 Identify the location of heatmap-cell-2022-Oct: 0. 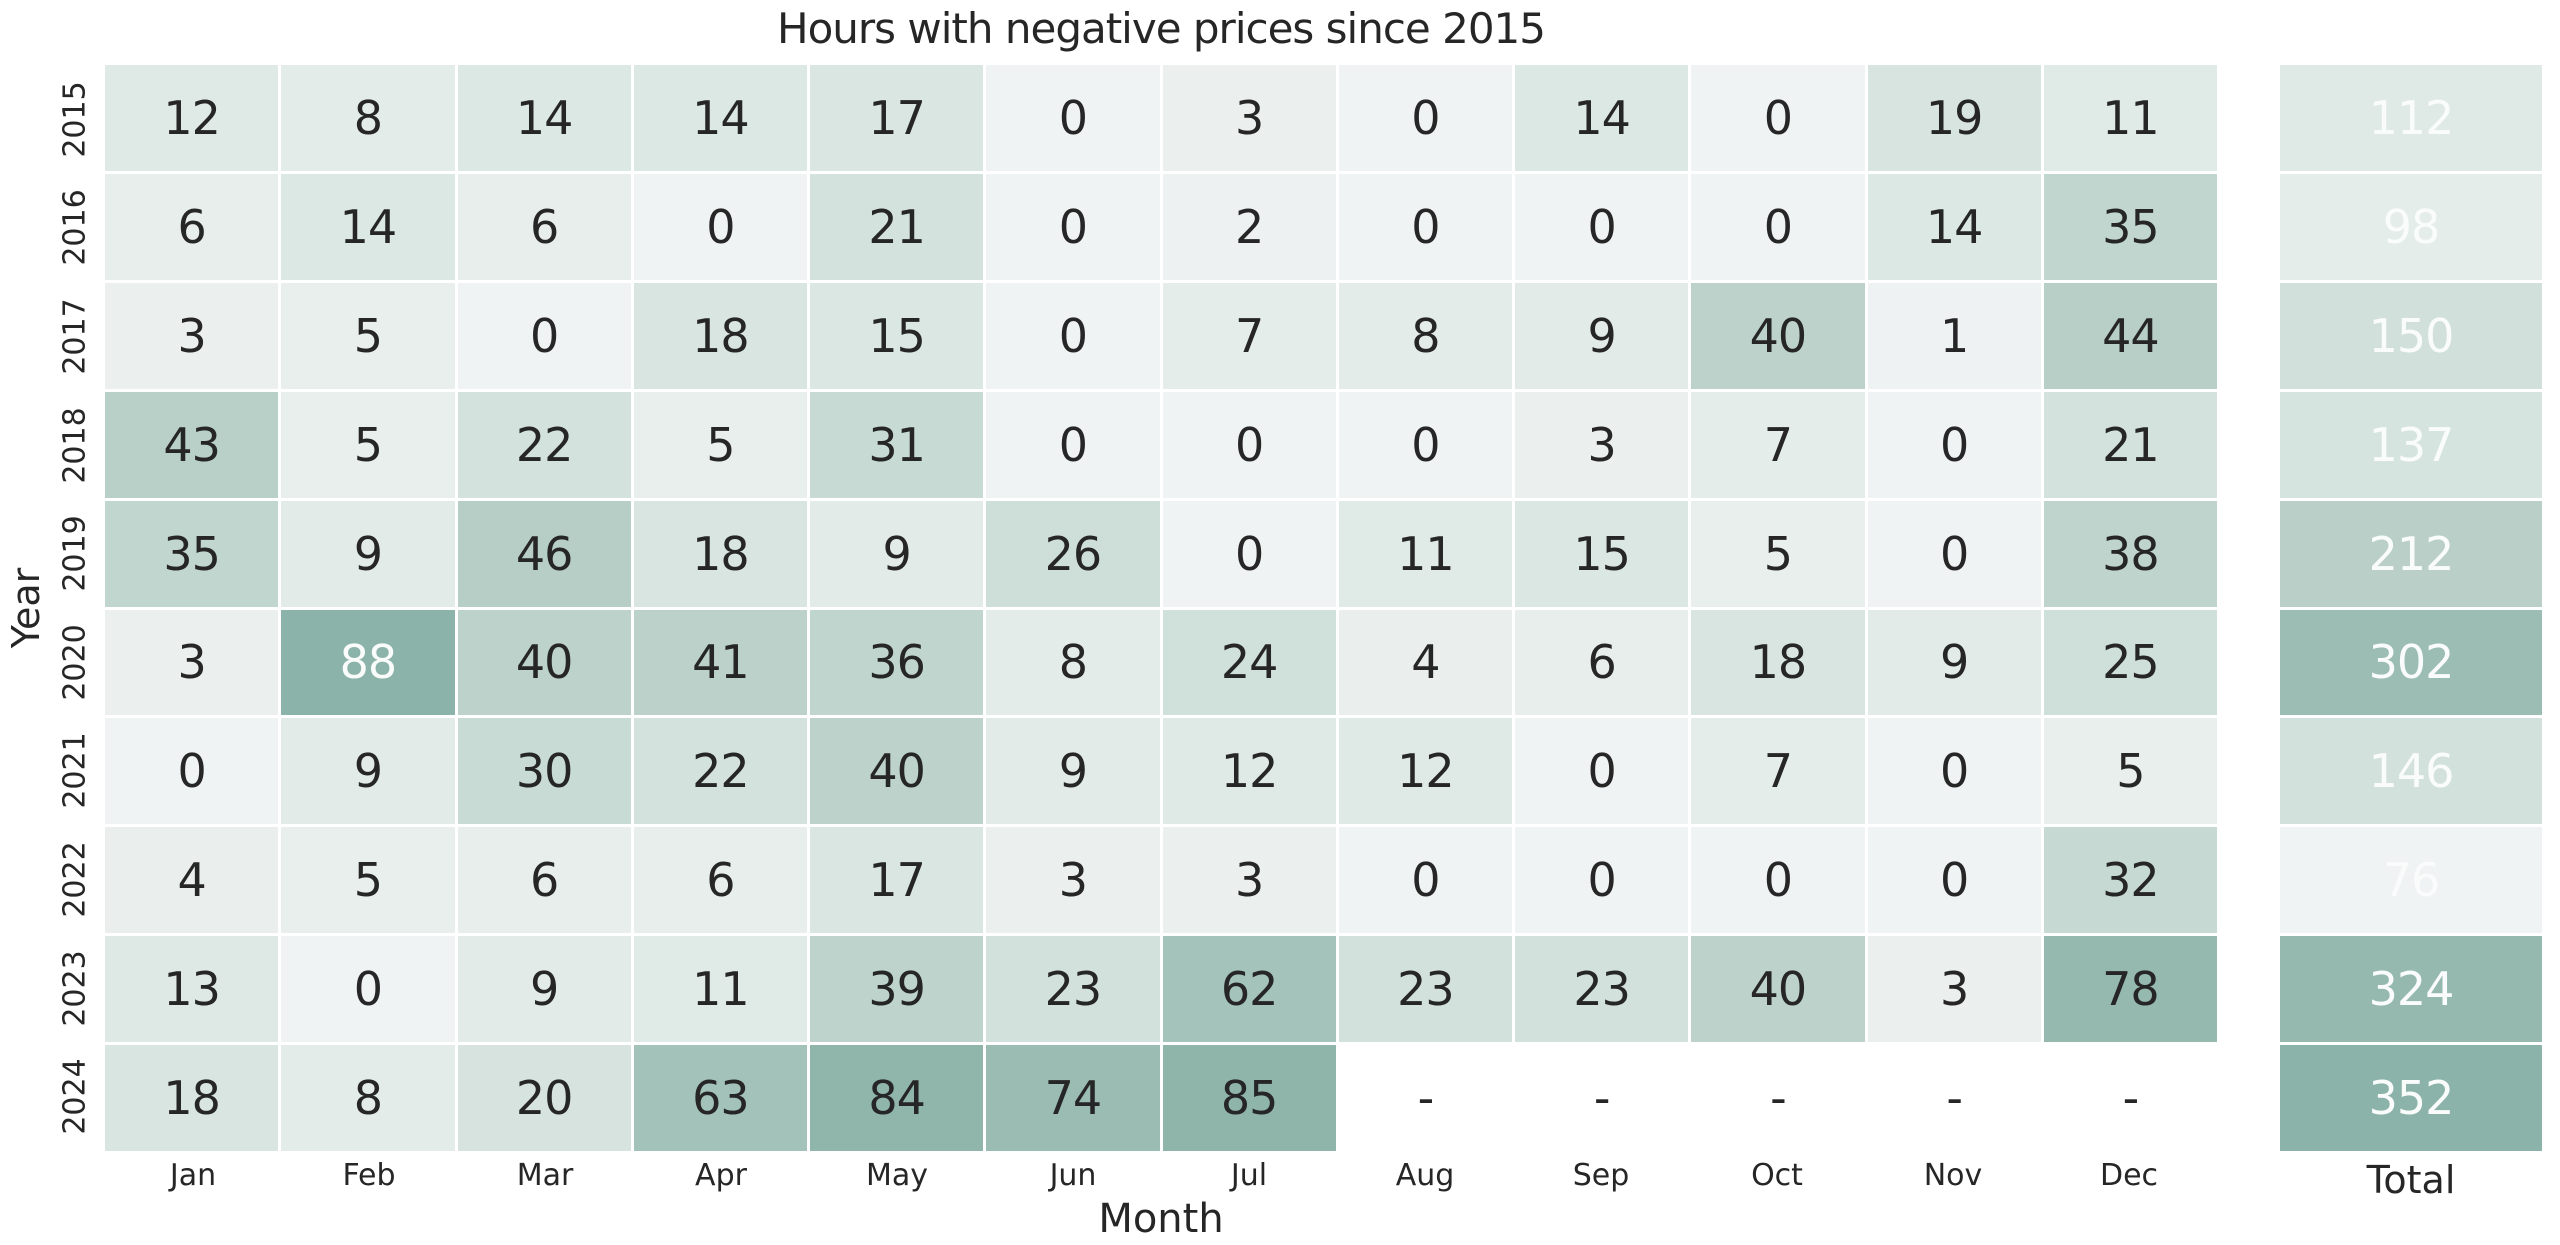
(1778, 880).